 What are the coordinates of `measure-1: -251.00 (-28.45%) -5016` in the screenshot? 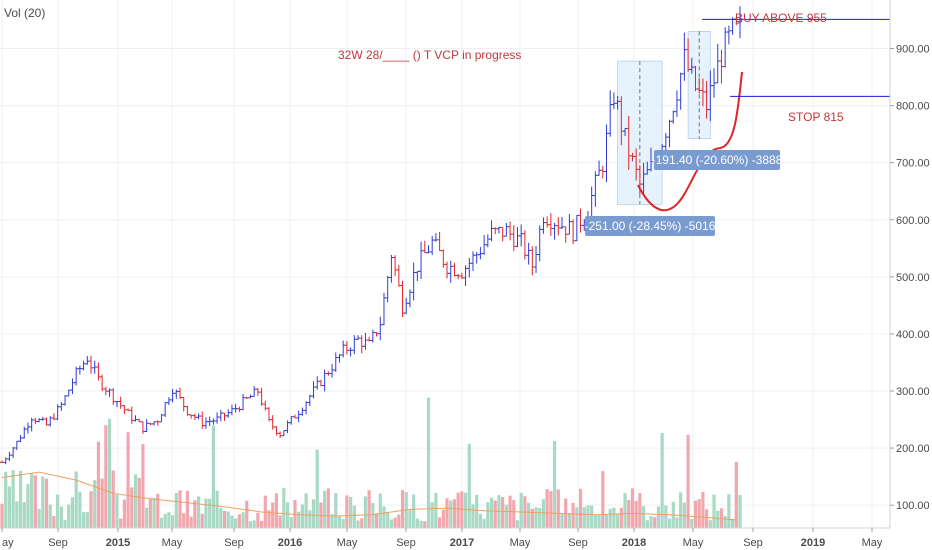 It's located at (650, 226).